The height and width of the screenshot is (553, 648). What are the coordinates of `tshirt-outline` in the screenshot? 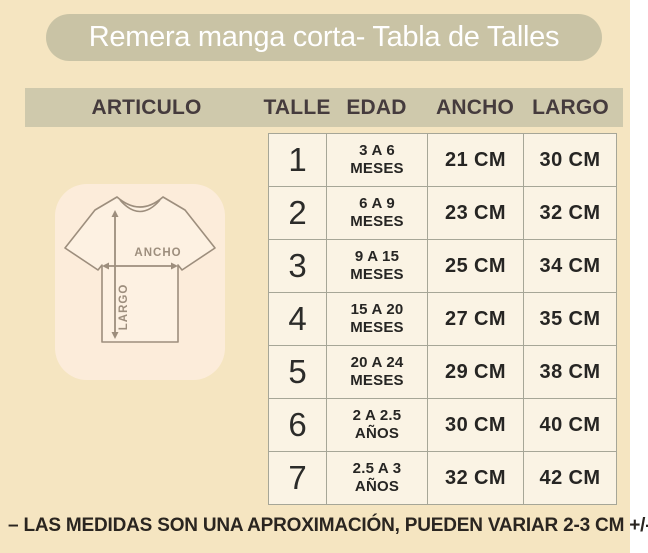 It's located at (140, 269).